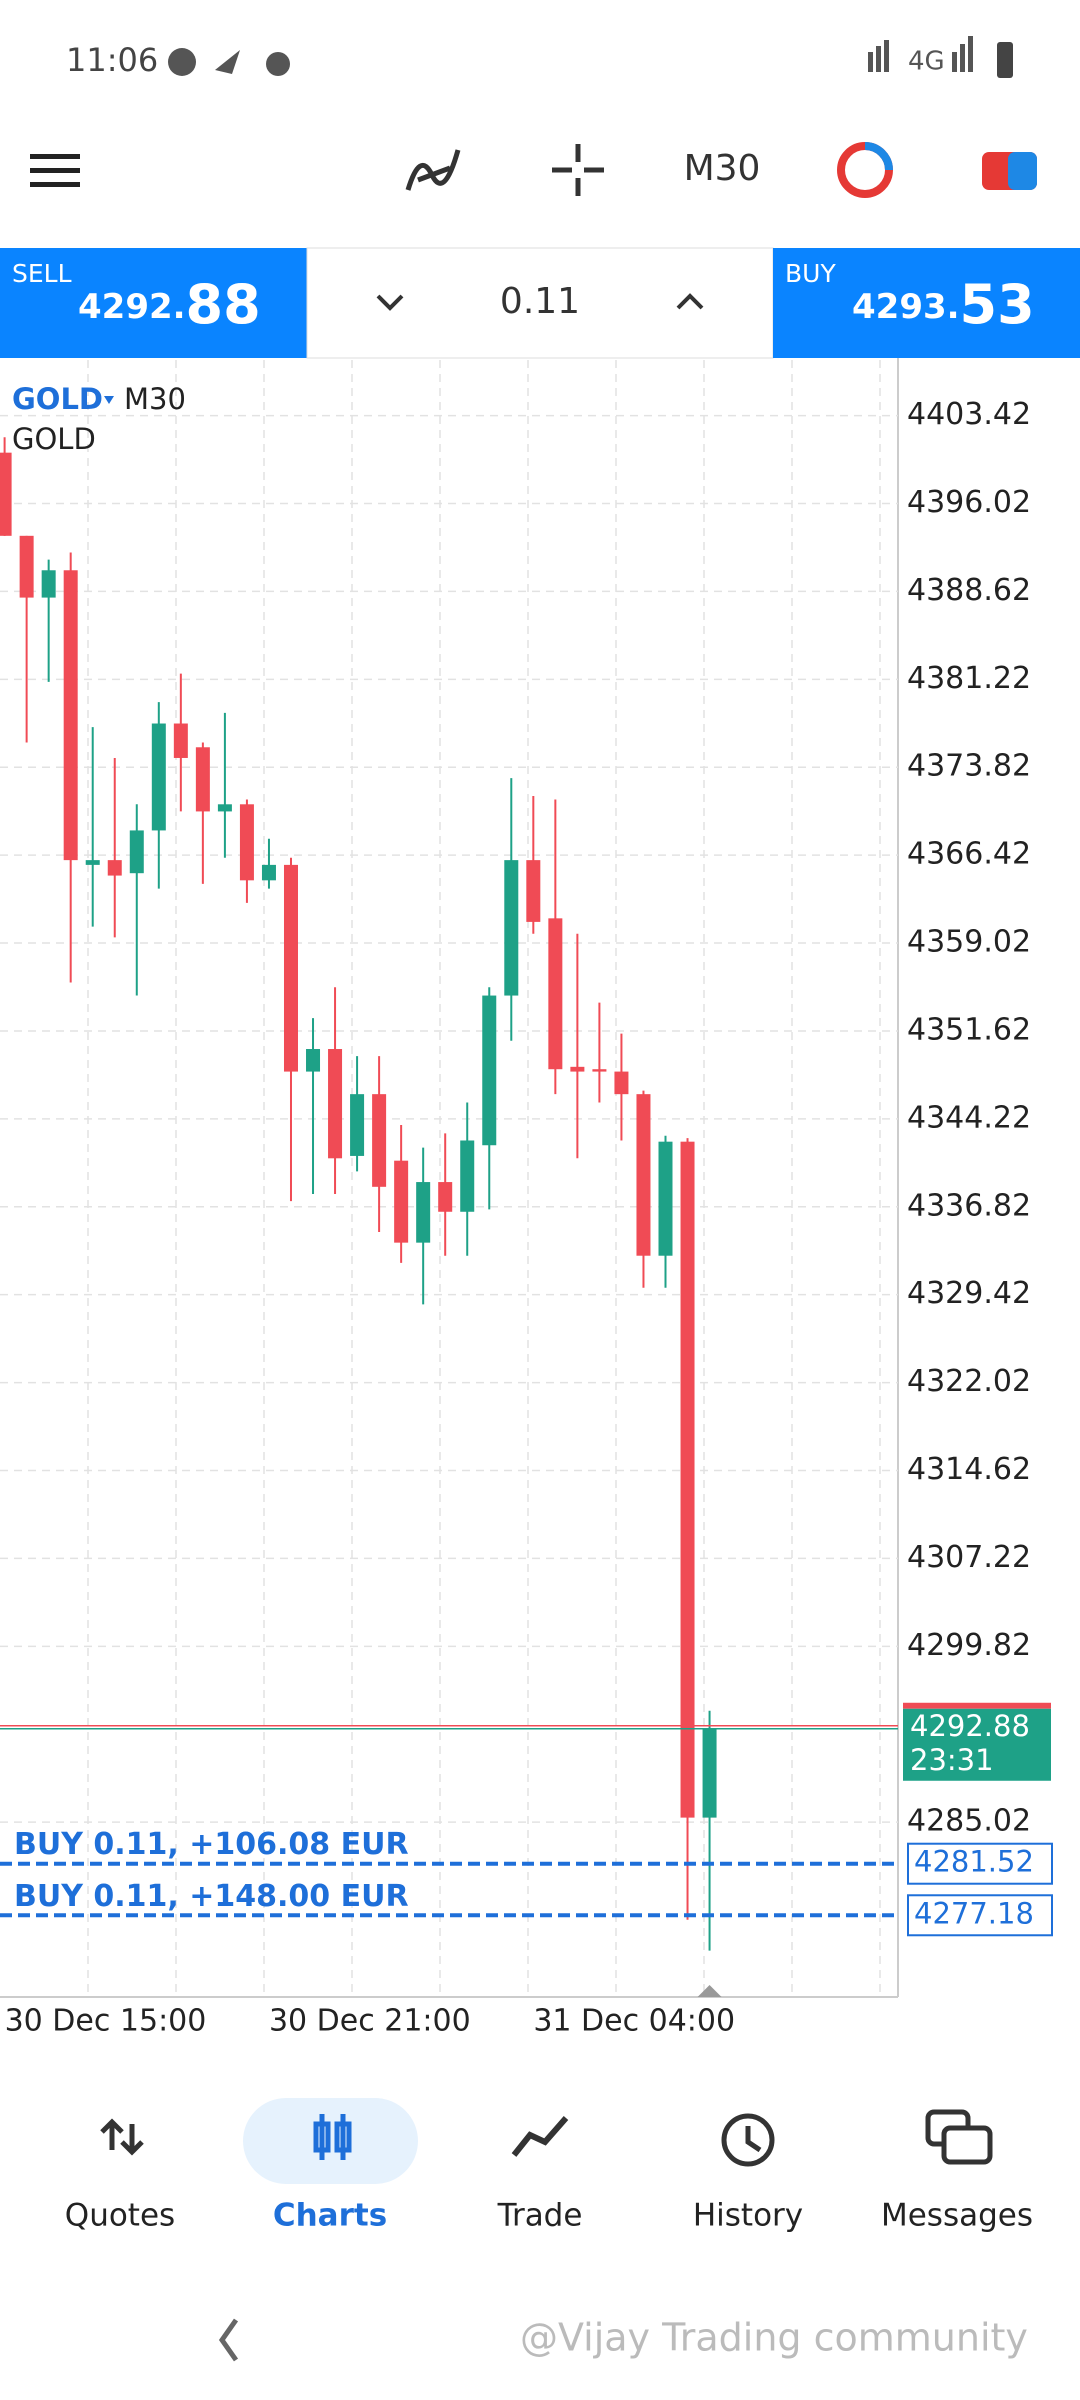 The height and width of the screenshot is (2400, 1080). What do you see at coordinates (878, 156) in the screenshot?
I see `clock-icon` at bounding box center [878, 156].